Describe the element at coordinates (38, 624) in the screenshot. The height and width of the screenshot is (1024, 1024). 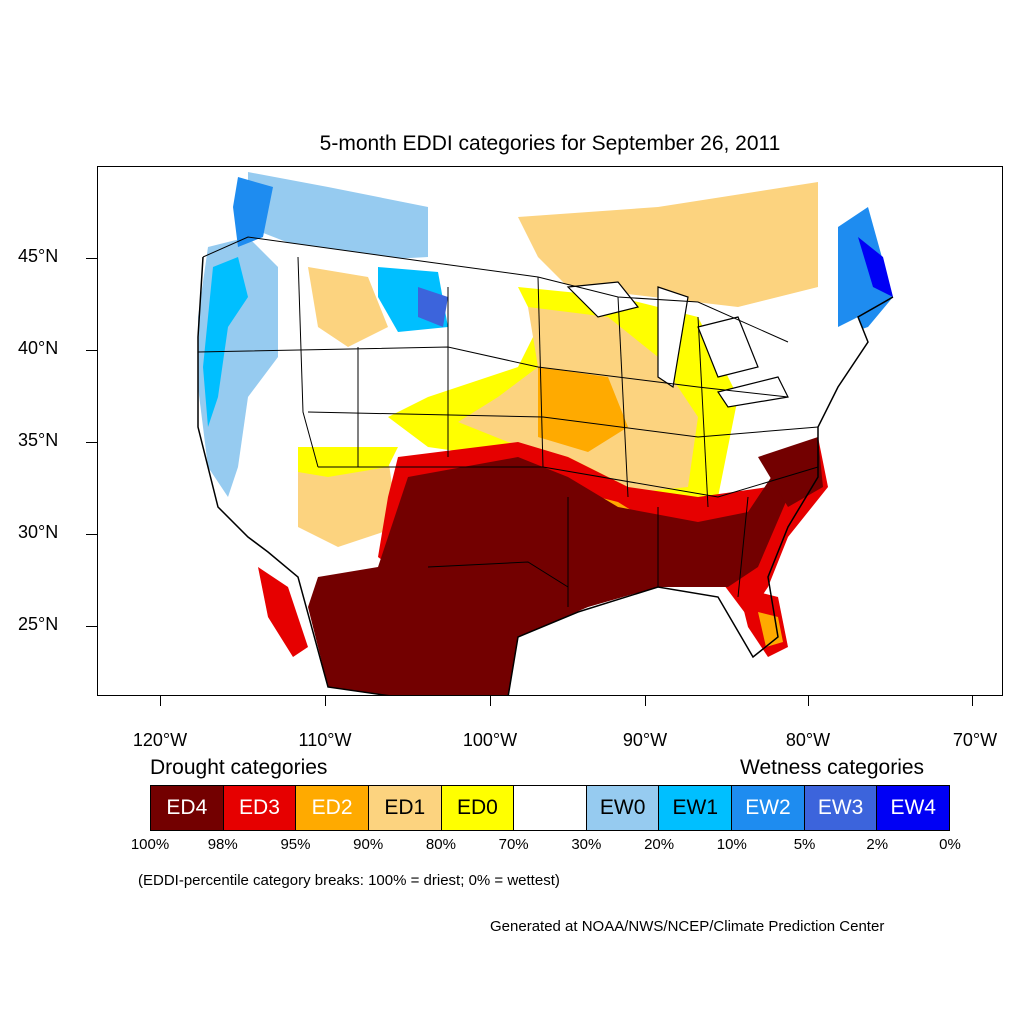
I see `lat-label-25: 25°N` at that location.